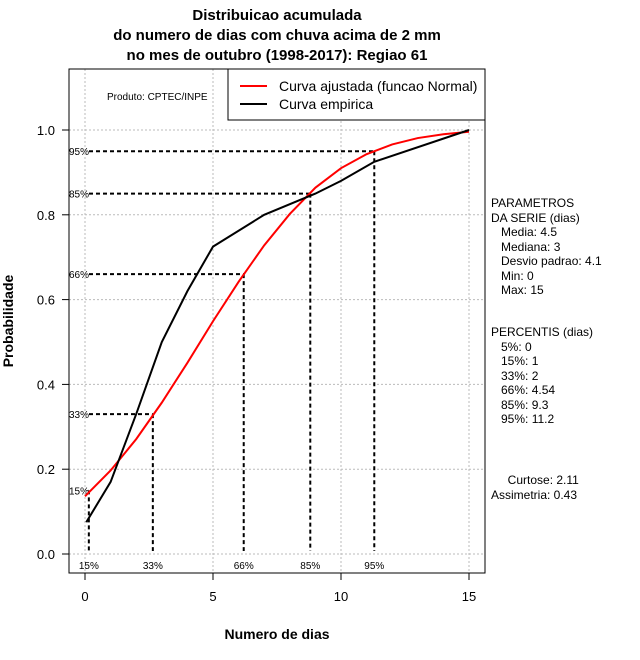  I want to click on x-axis-label: Numero de dias, so click(276, 634).